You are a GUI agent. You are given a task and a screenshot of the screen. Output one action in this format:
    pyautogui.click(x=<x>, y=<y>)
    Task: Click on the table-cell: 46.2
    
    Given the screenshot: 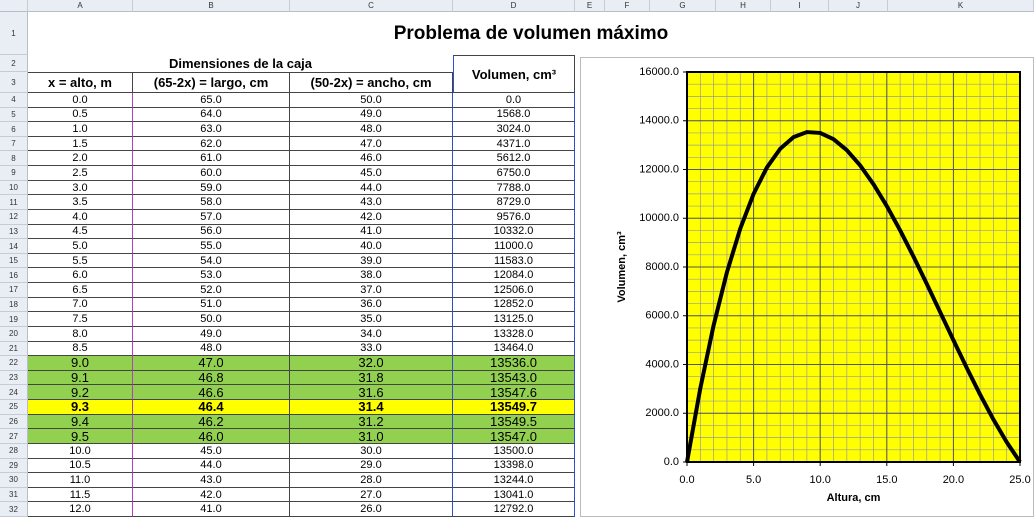 What is the action you would take?
    pyautogui.click(x=211, y=422)
    